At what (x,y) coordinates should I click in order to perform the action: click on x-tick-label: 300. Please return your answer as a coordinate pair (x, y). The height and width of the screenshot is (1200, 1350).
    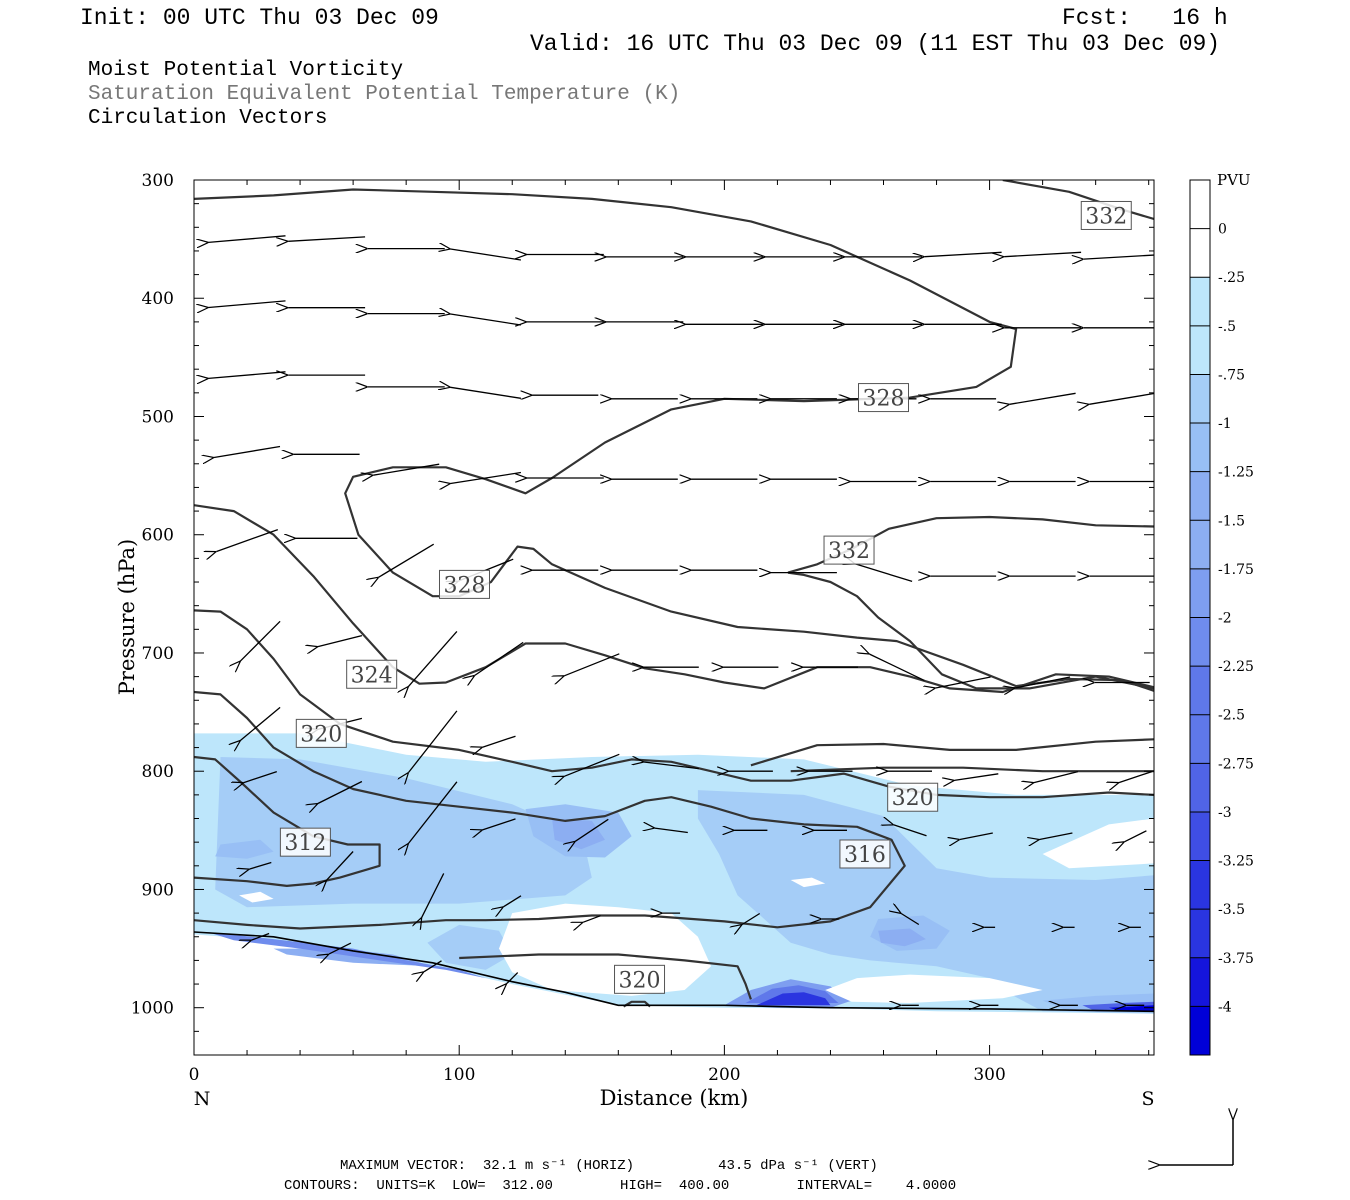
    Looking at the image, I should click on (989, 1075).